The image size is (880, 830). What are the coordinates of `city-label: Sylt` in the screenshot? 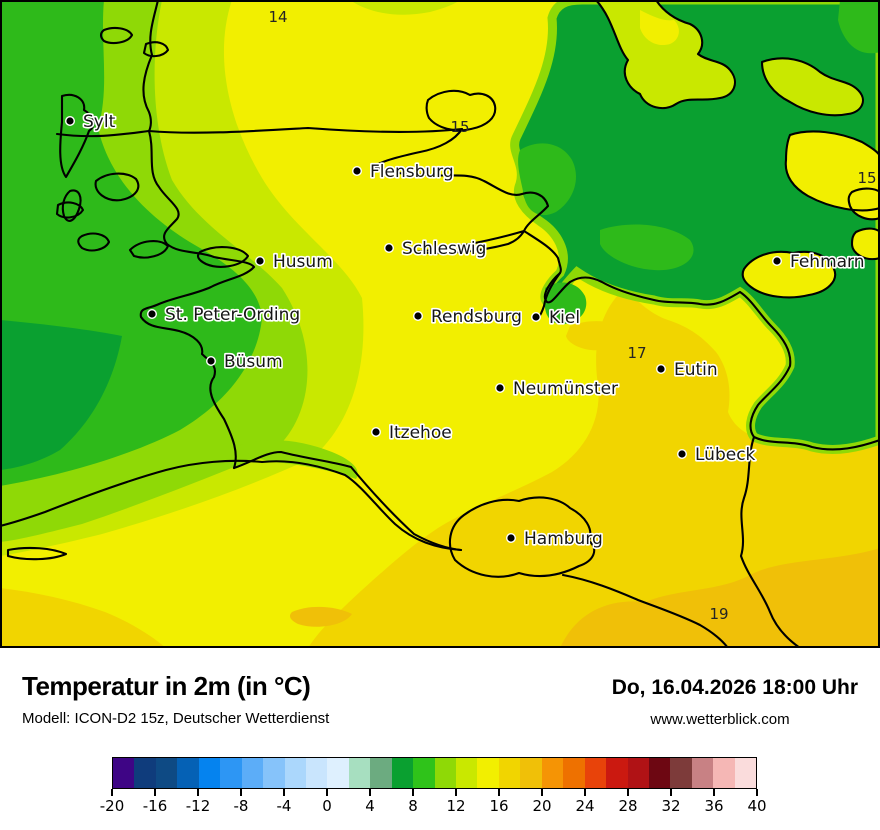 It's located at (99, 122).